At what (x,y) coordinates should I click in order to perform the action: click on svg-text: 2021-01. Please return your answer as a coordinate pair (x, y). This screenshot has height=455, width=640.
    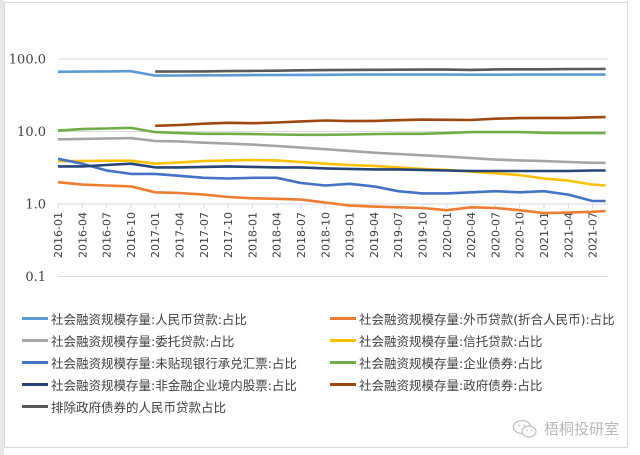
    Looking at the image, I should click on (544, 235).